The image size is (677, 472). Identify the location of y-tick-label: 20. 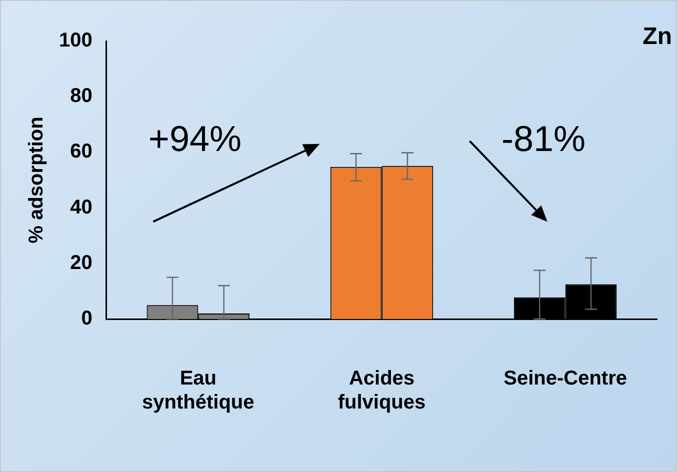
(81, 263).